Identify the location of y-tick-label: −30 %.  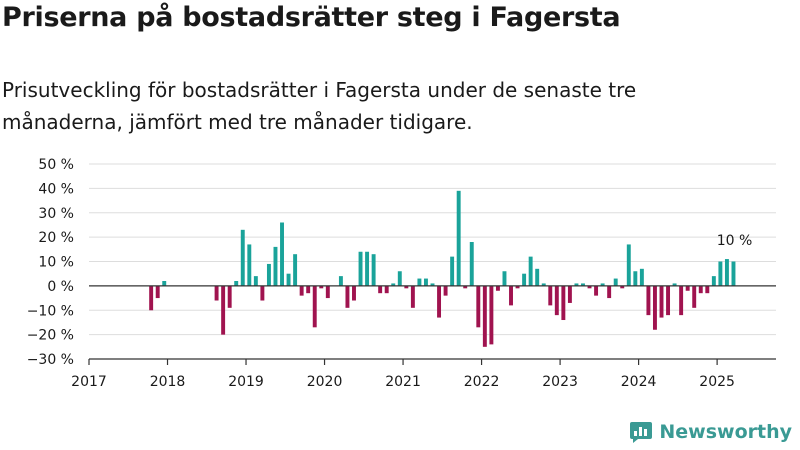
(50, 360).